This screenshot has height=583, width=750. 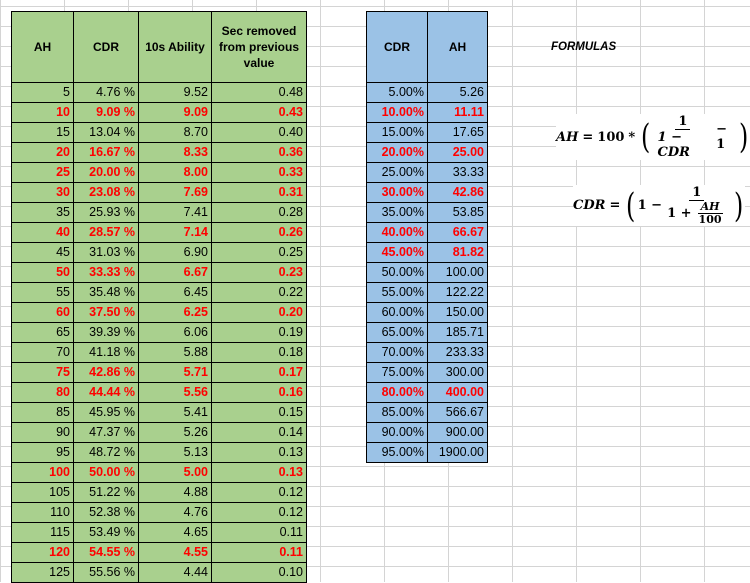 I want to click on cdr-formula: CDR = ( 1 − 1 1 + AH 100 ), so click(x=659, y=205).